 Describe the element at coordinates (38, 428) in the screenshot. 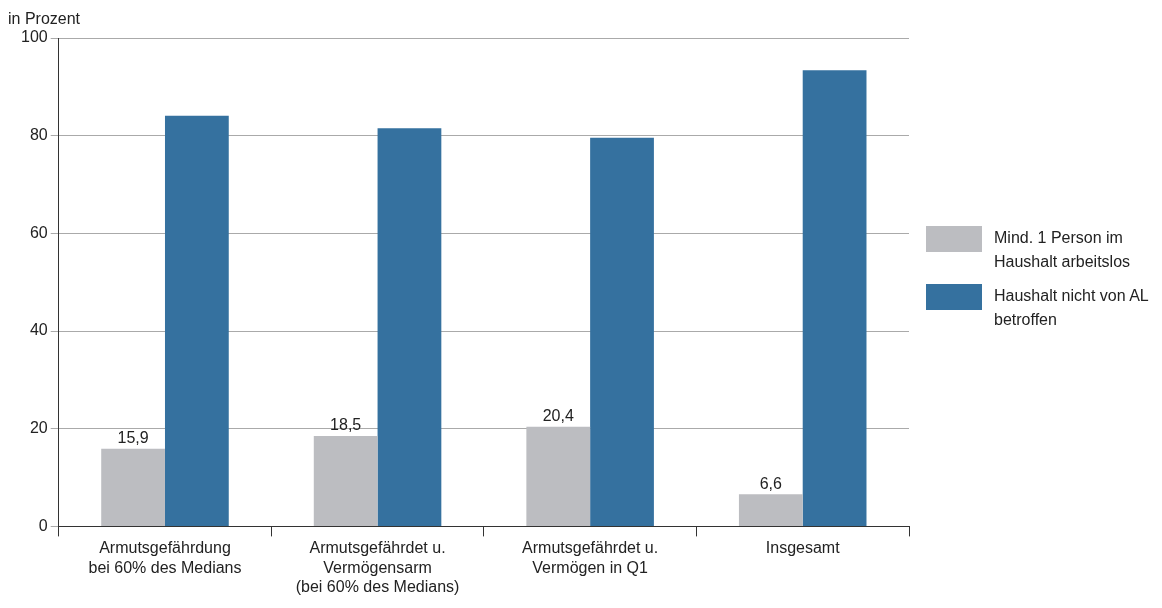

I see `y-tick-label: 20` at that location.